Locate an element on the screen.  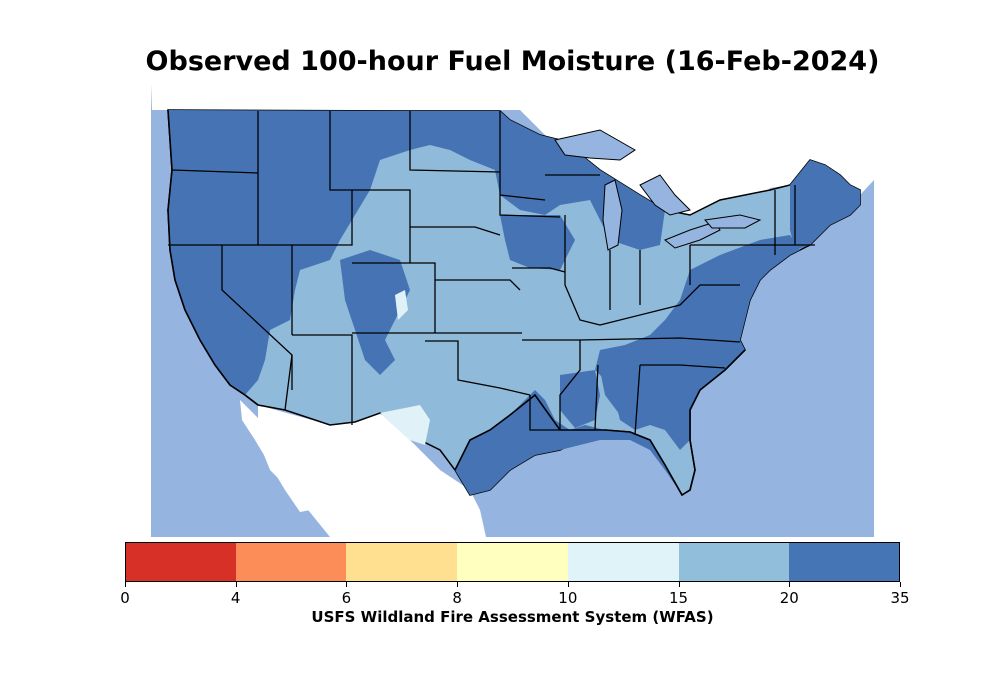
colorbar-tick-label: 6 is located at coordinates (346, 598).